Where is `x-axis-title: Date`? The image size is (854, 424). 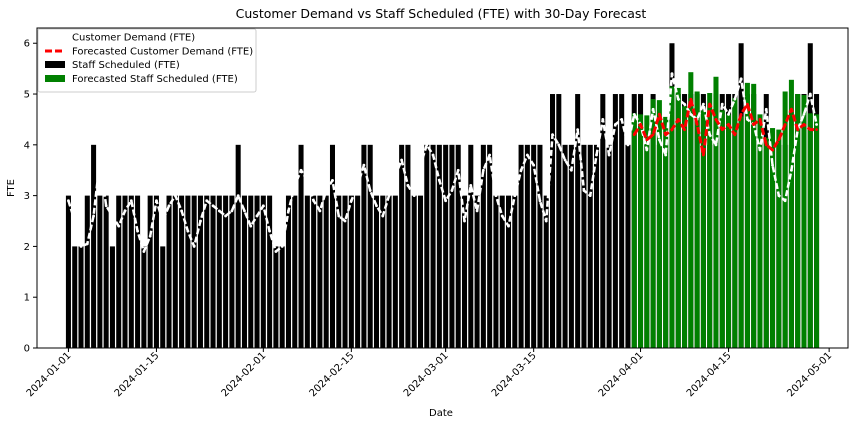
x-axis-title: Date is located at coordinates (441, 413).